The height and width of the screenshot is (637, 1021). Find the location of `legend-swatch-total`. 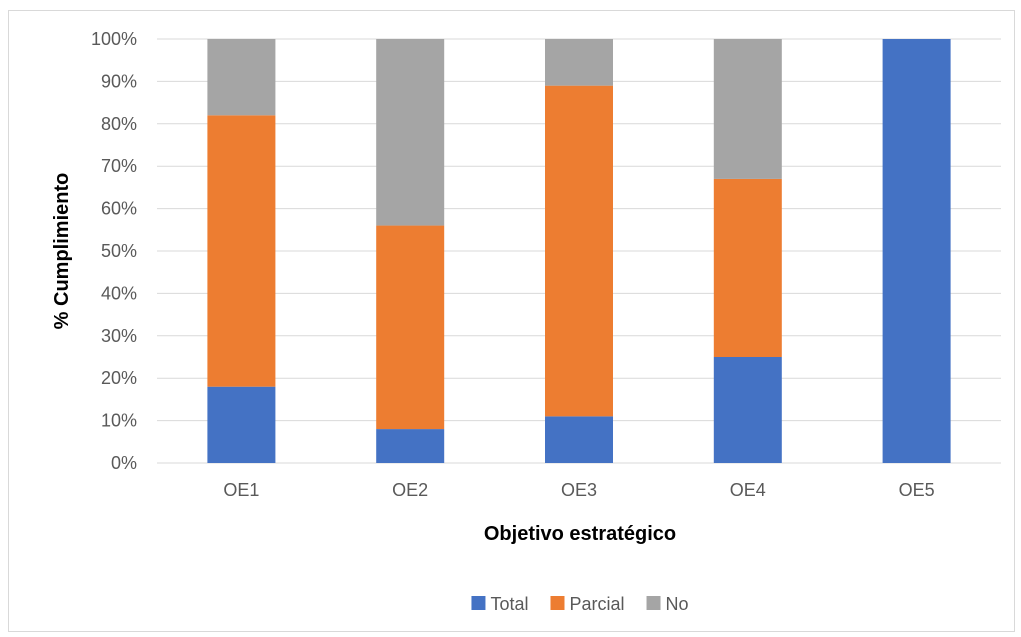

legend-swatch-total is located at coordinates (478, 603).